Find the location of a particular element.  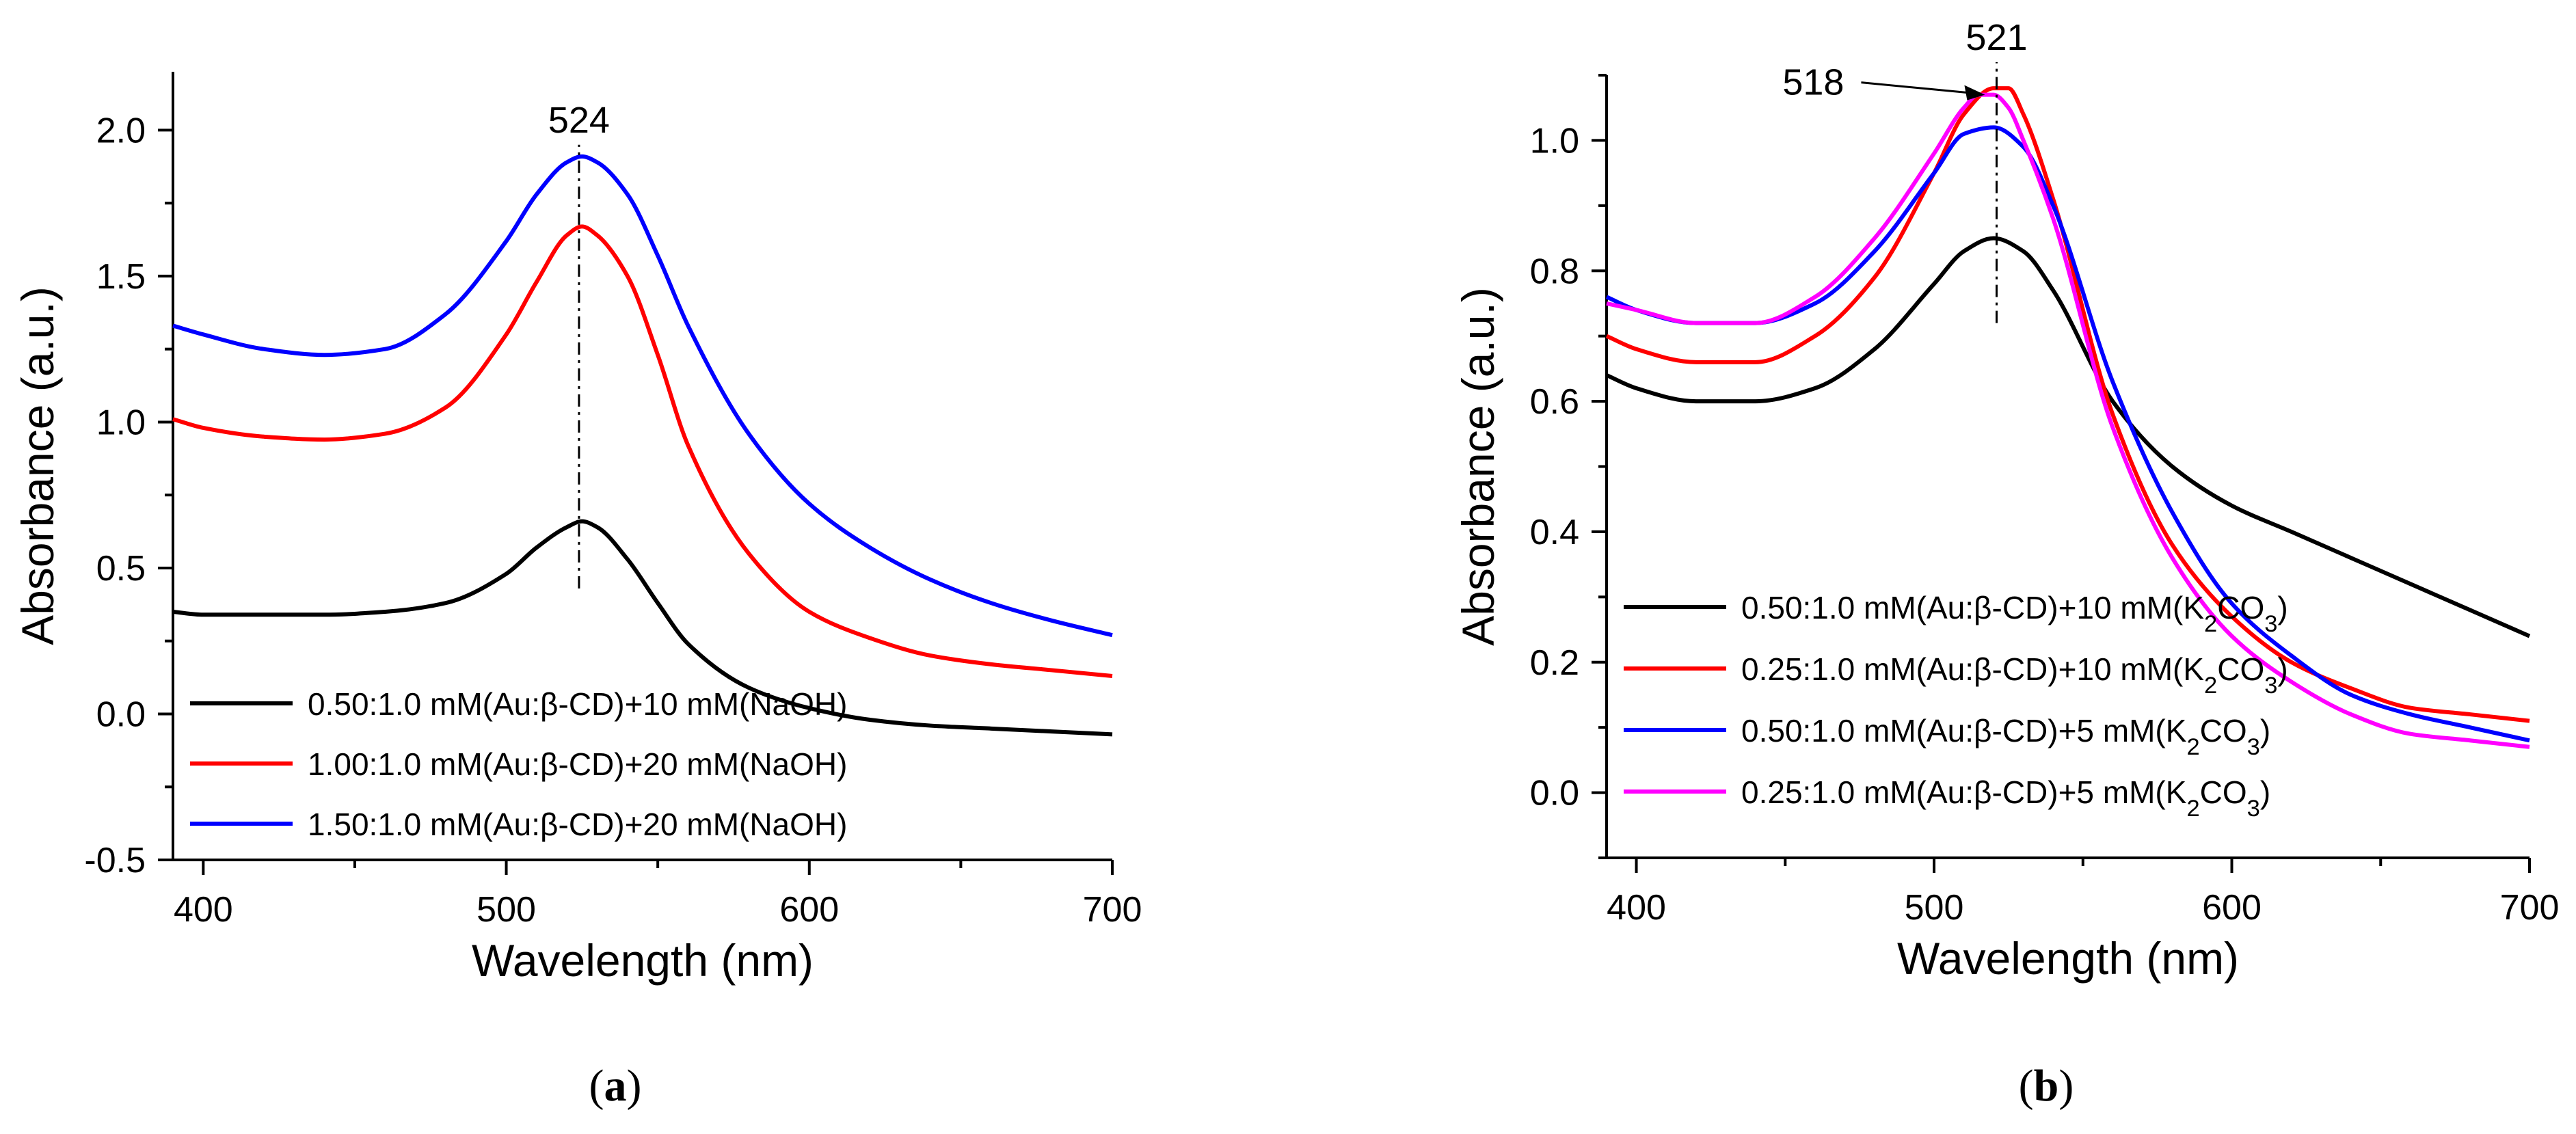

shoulder-peak-arrow is located at coordinates (1918, 88).